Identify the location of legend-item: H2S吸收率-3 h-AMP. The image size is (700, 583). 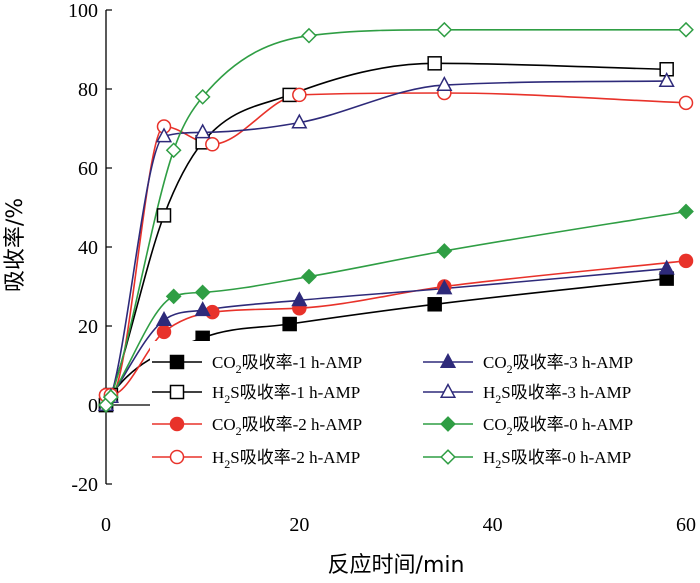
(527, 394).